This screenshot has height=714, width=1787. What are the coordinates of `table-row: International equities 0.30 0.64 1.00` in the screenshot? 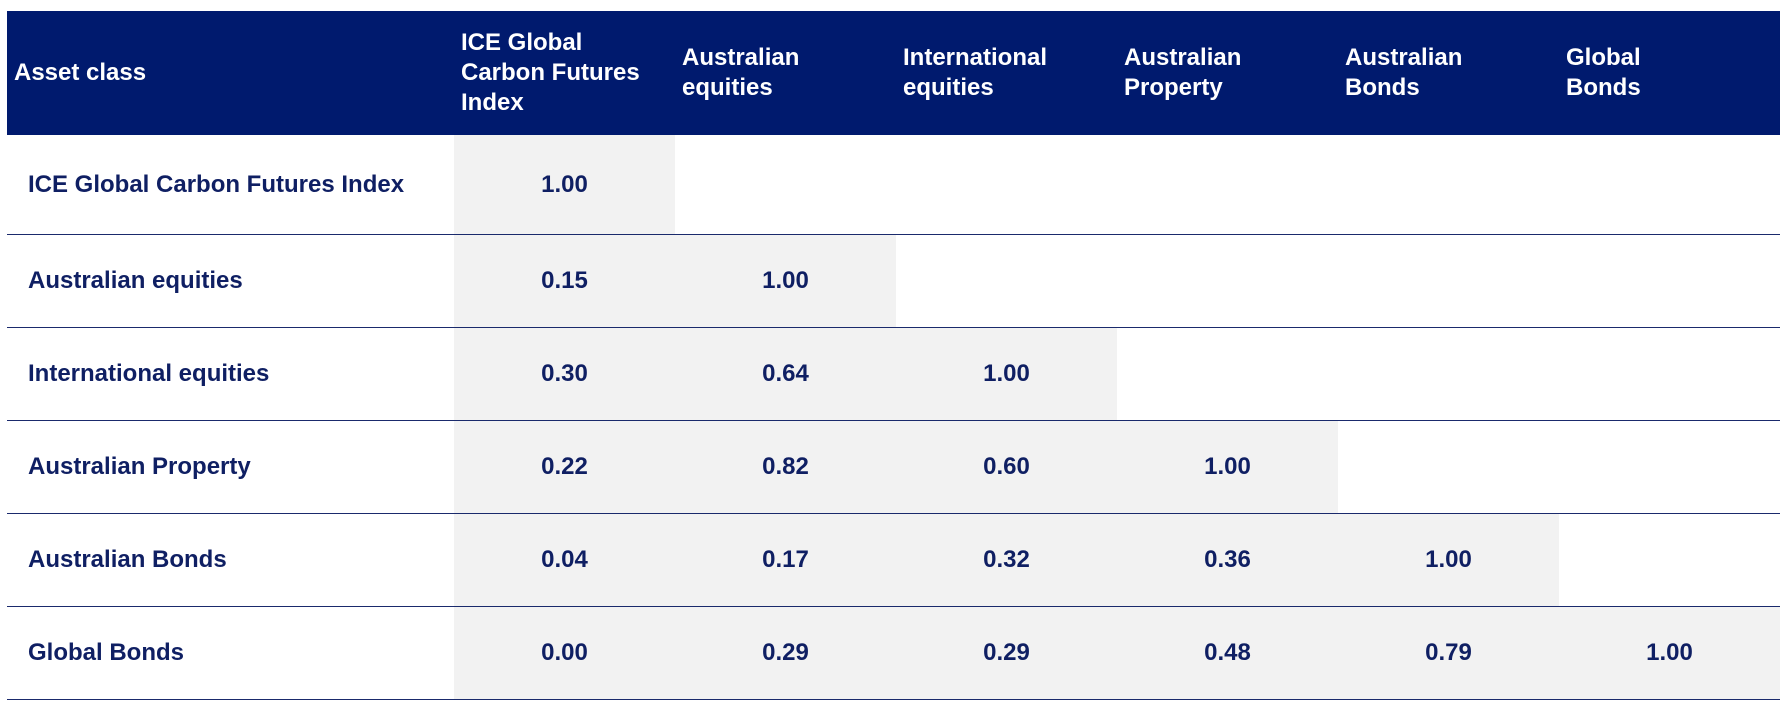 It's located at (893, 374).